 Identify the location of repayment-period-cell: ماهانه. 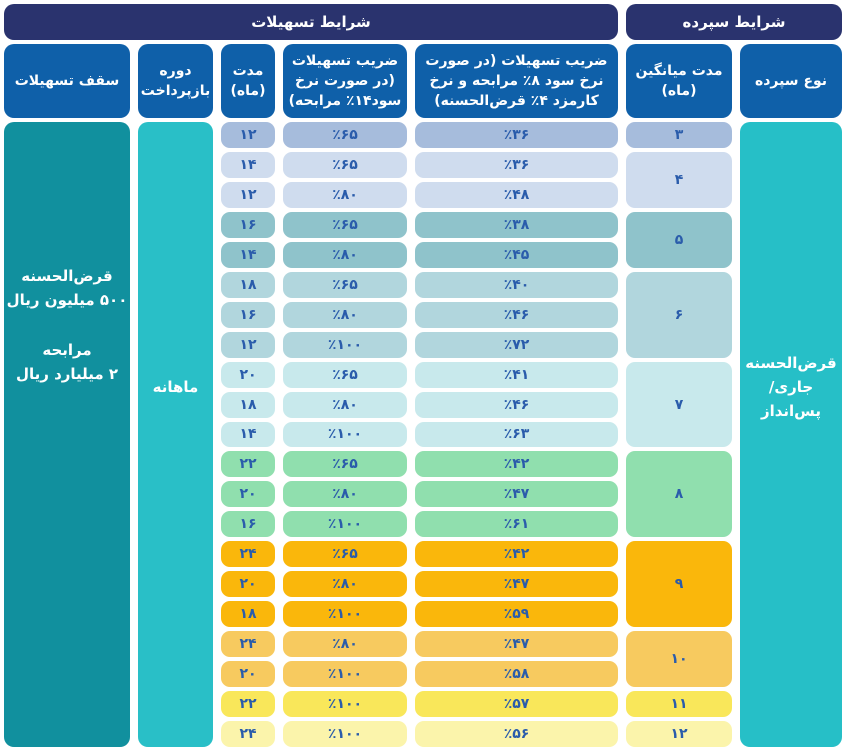
(175, 434).